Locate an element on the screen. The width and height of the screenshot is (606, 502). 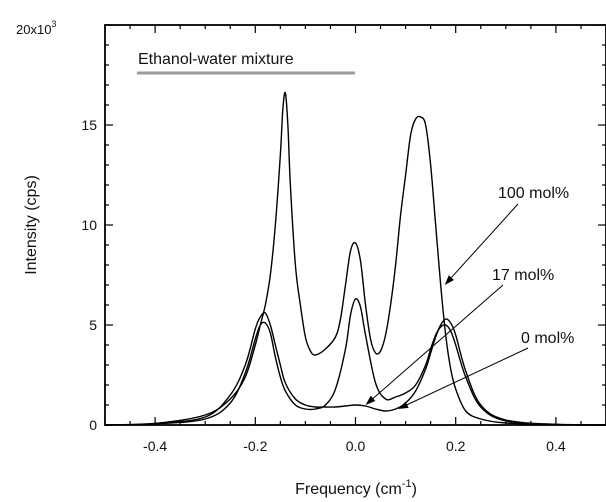
arrowhead-0-mol is located at coordinates (403, 405).